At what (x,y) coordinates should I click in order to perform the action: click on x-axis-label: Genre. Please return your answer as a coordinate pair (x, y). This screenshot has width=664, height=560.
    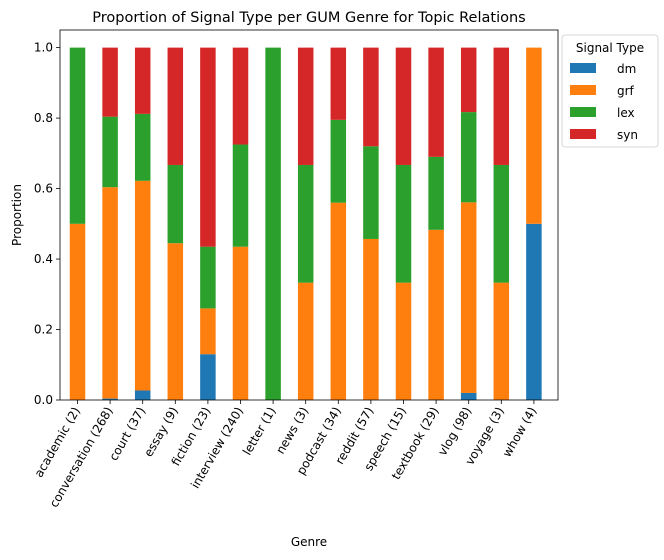
    Looking at the image, I should click on (309, 542).